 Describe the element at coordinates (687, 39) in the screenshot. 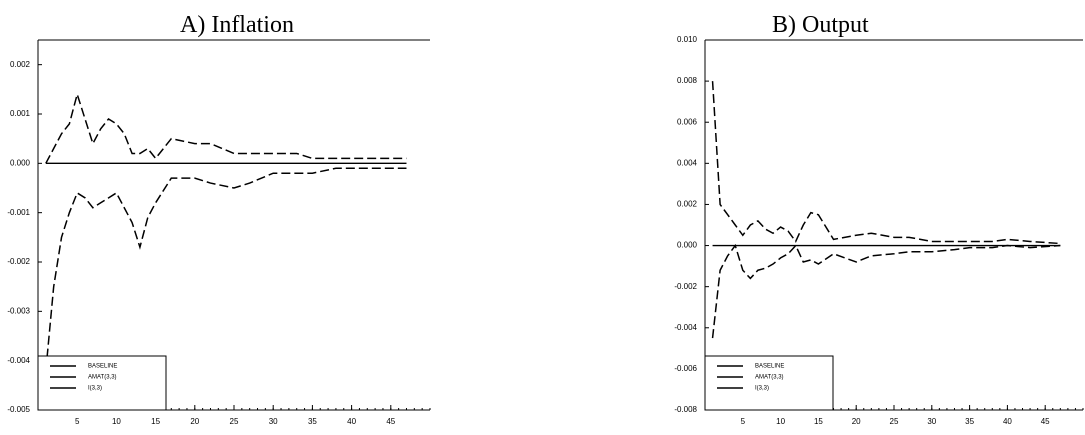

I see `y-tick-label: 0.010` at that location.